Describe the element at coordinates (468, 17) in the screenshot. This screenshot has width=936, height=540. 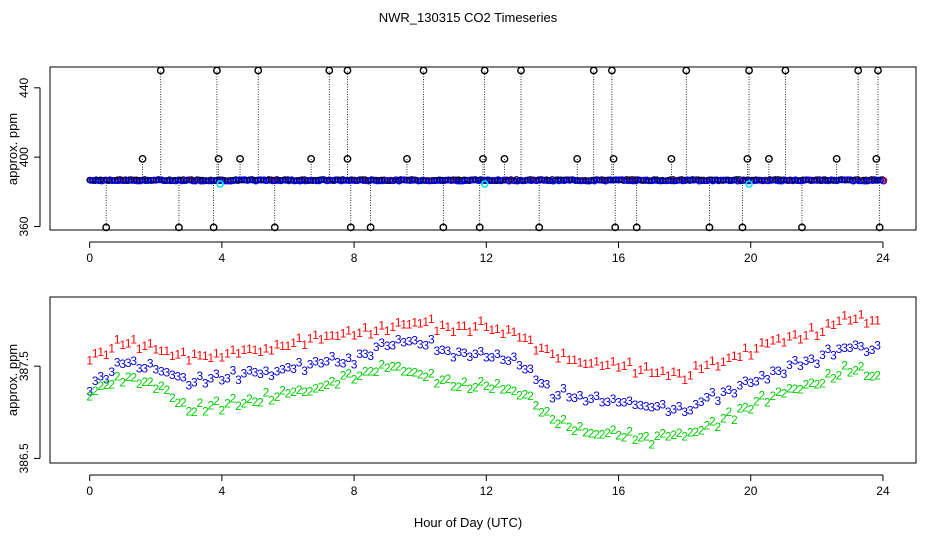
I see `chart-title: NWR_130315 CO2 Timeseries` at that location.